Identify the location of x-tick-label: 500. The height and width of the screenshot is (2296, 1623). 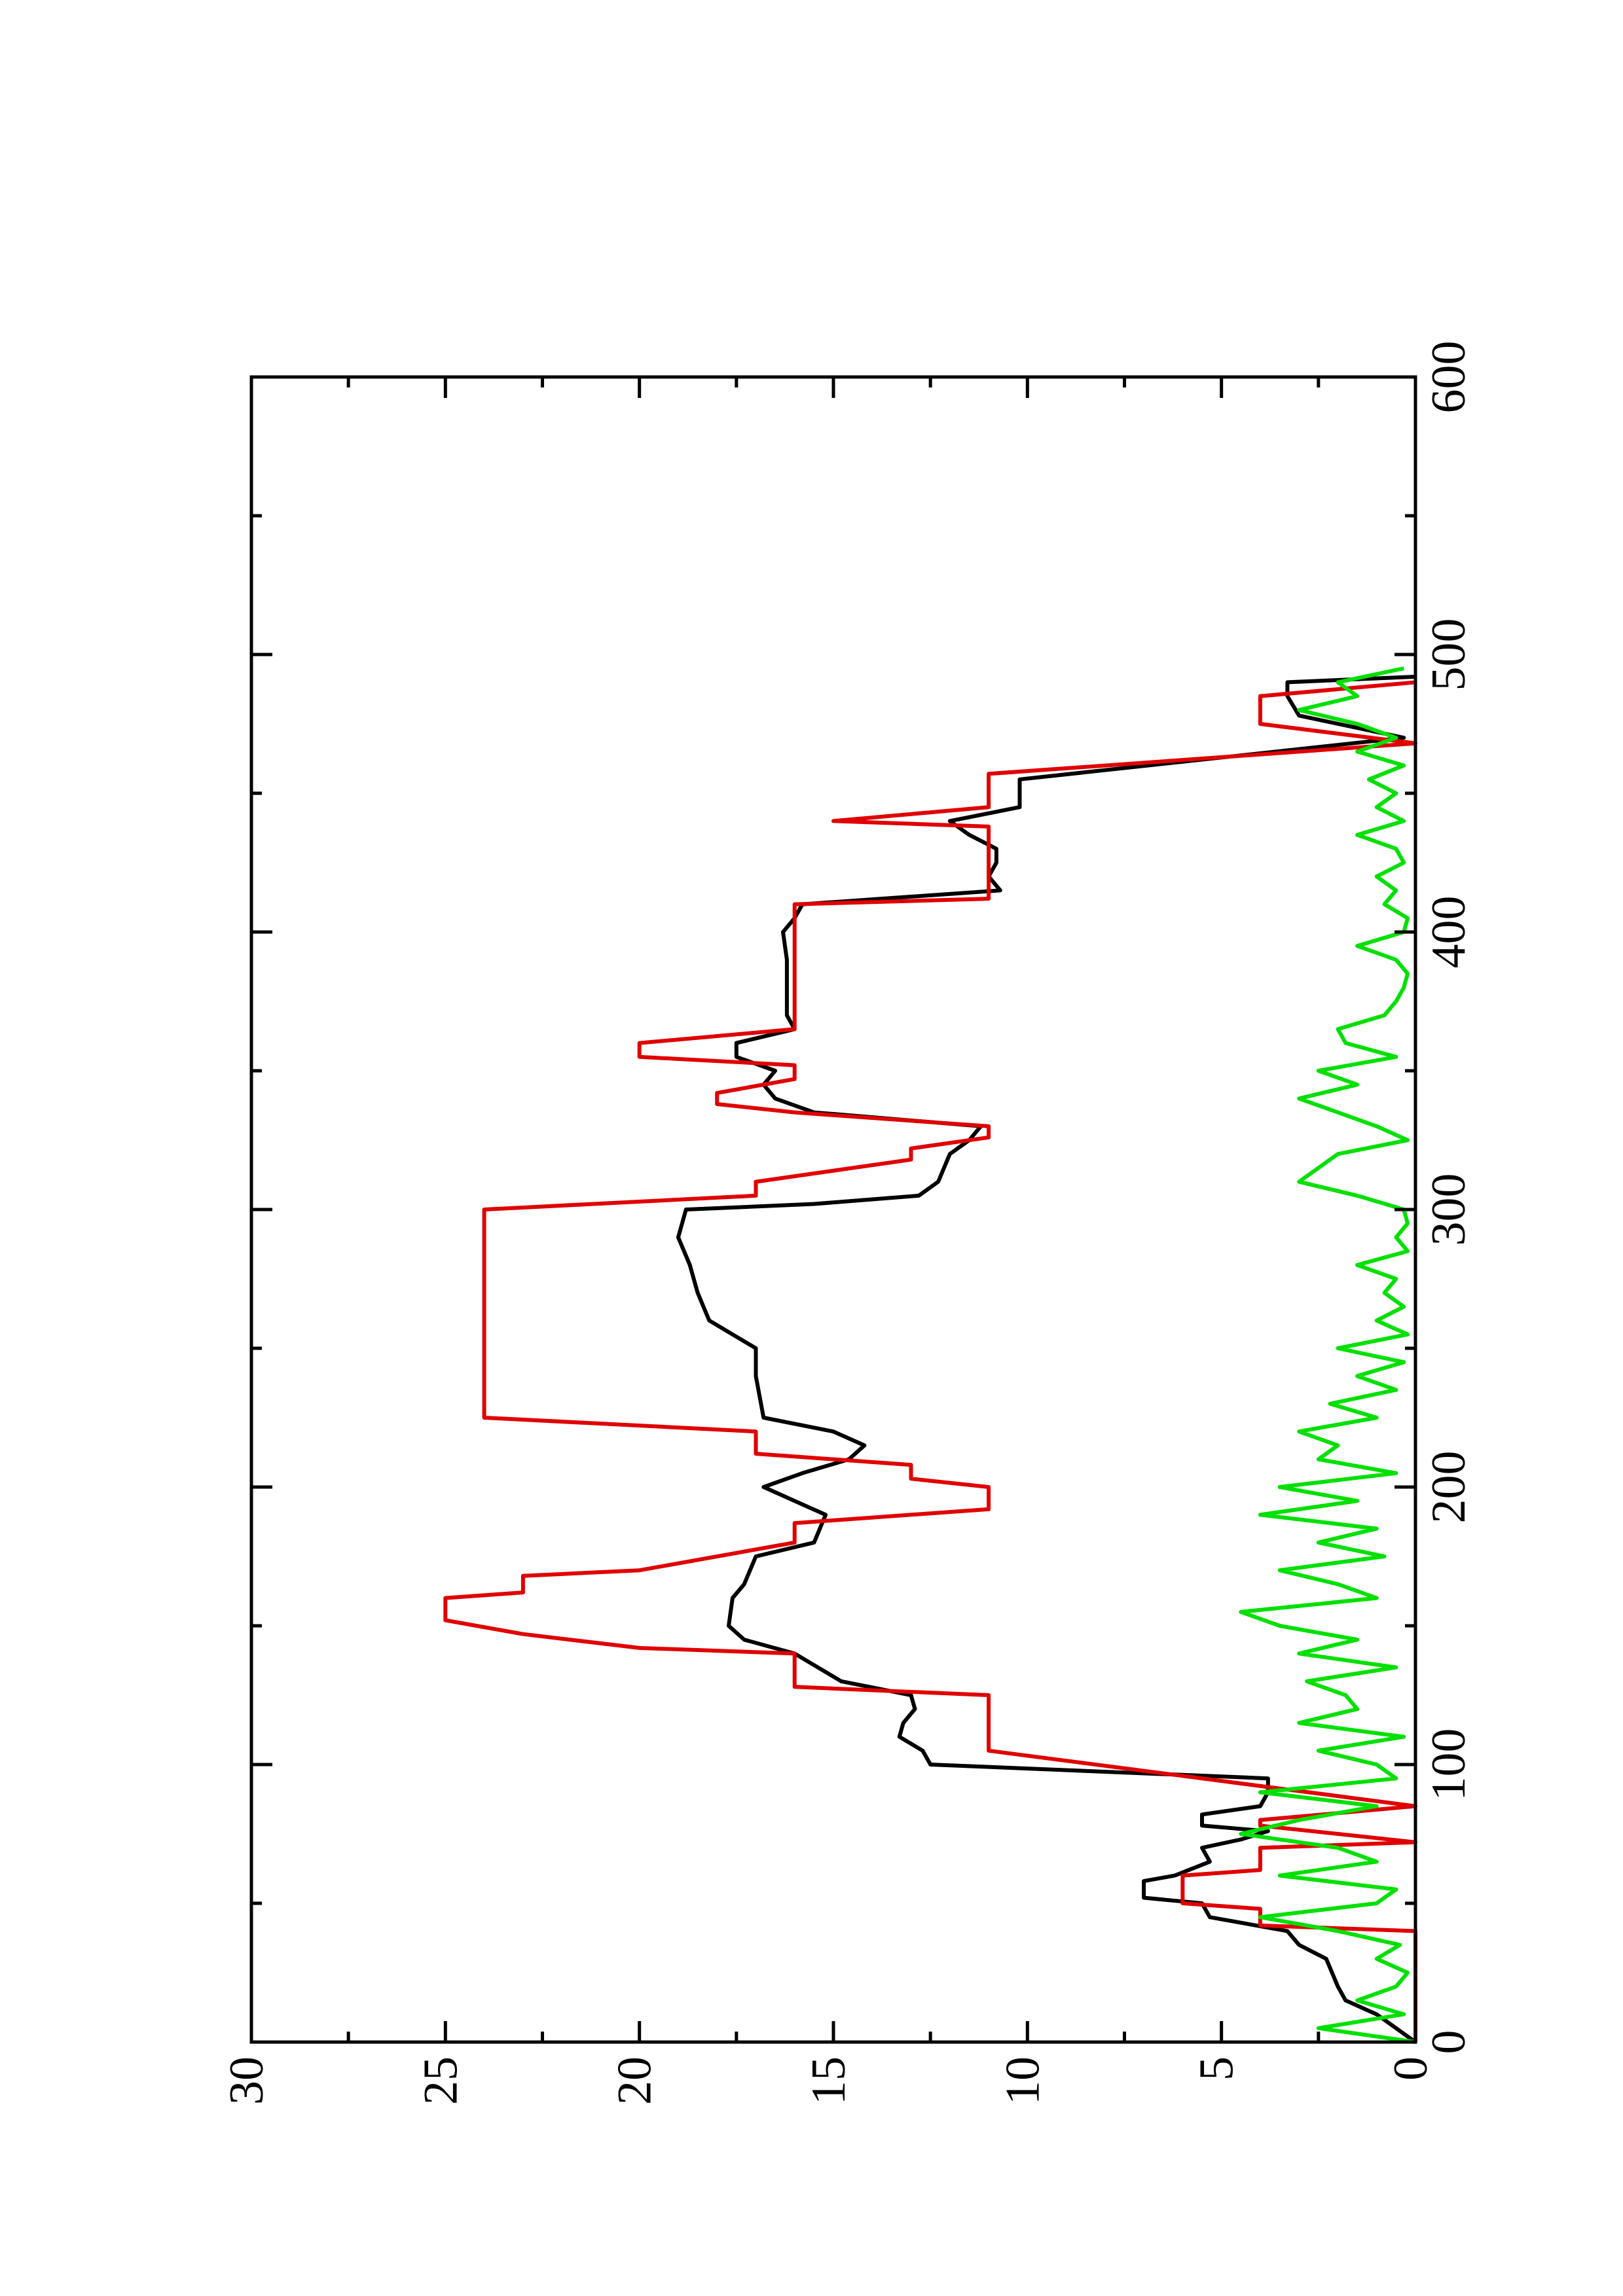
(1449, 655).